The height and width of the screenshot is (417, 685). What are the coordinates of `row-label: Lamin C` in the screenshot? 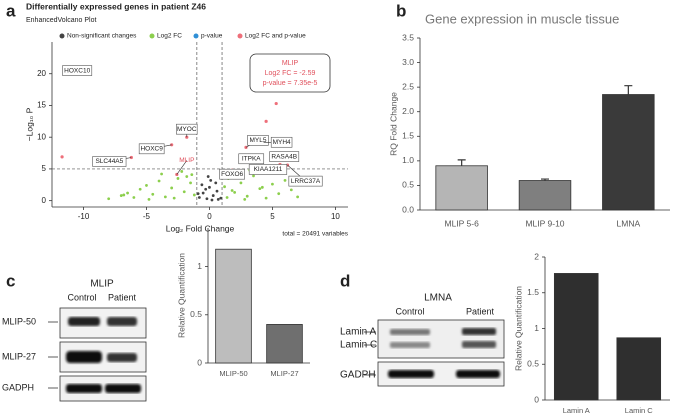 It's located at (358, 345).